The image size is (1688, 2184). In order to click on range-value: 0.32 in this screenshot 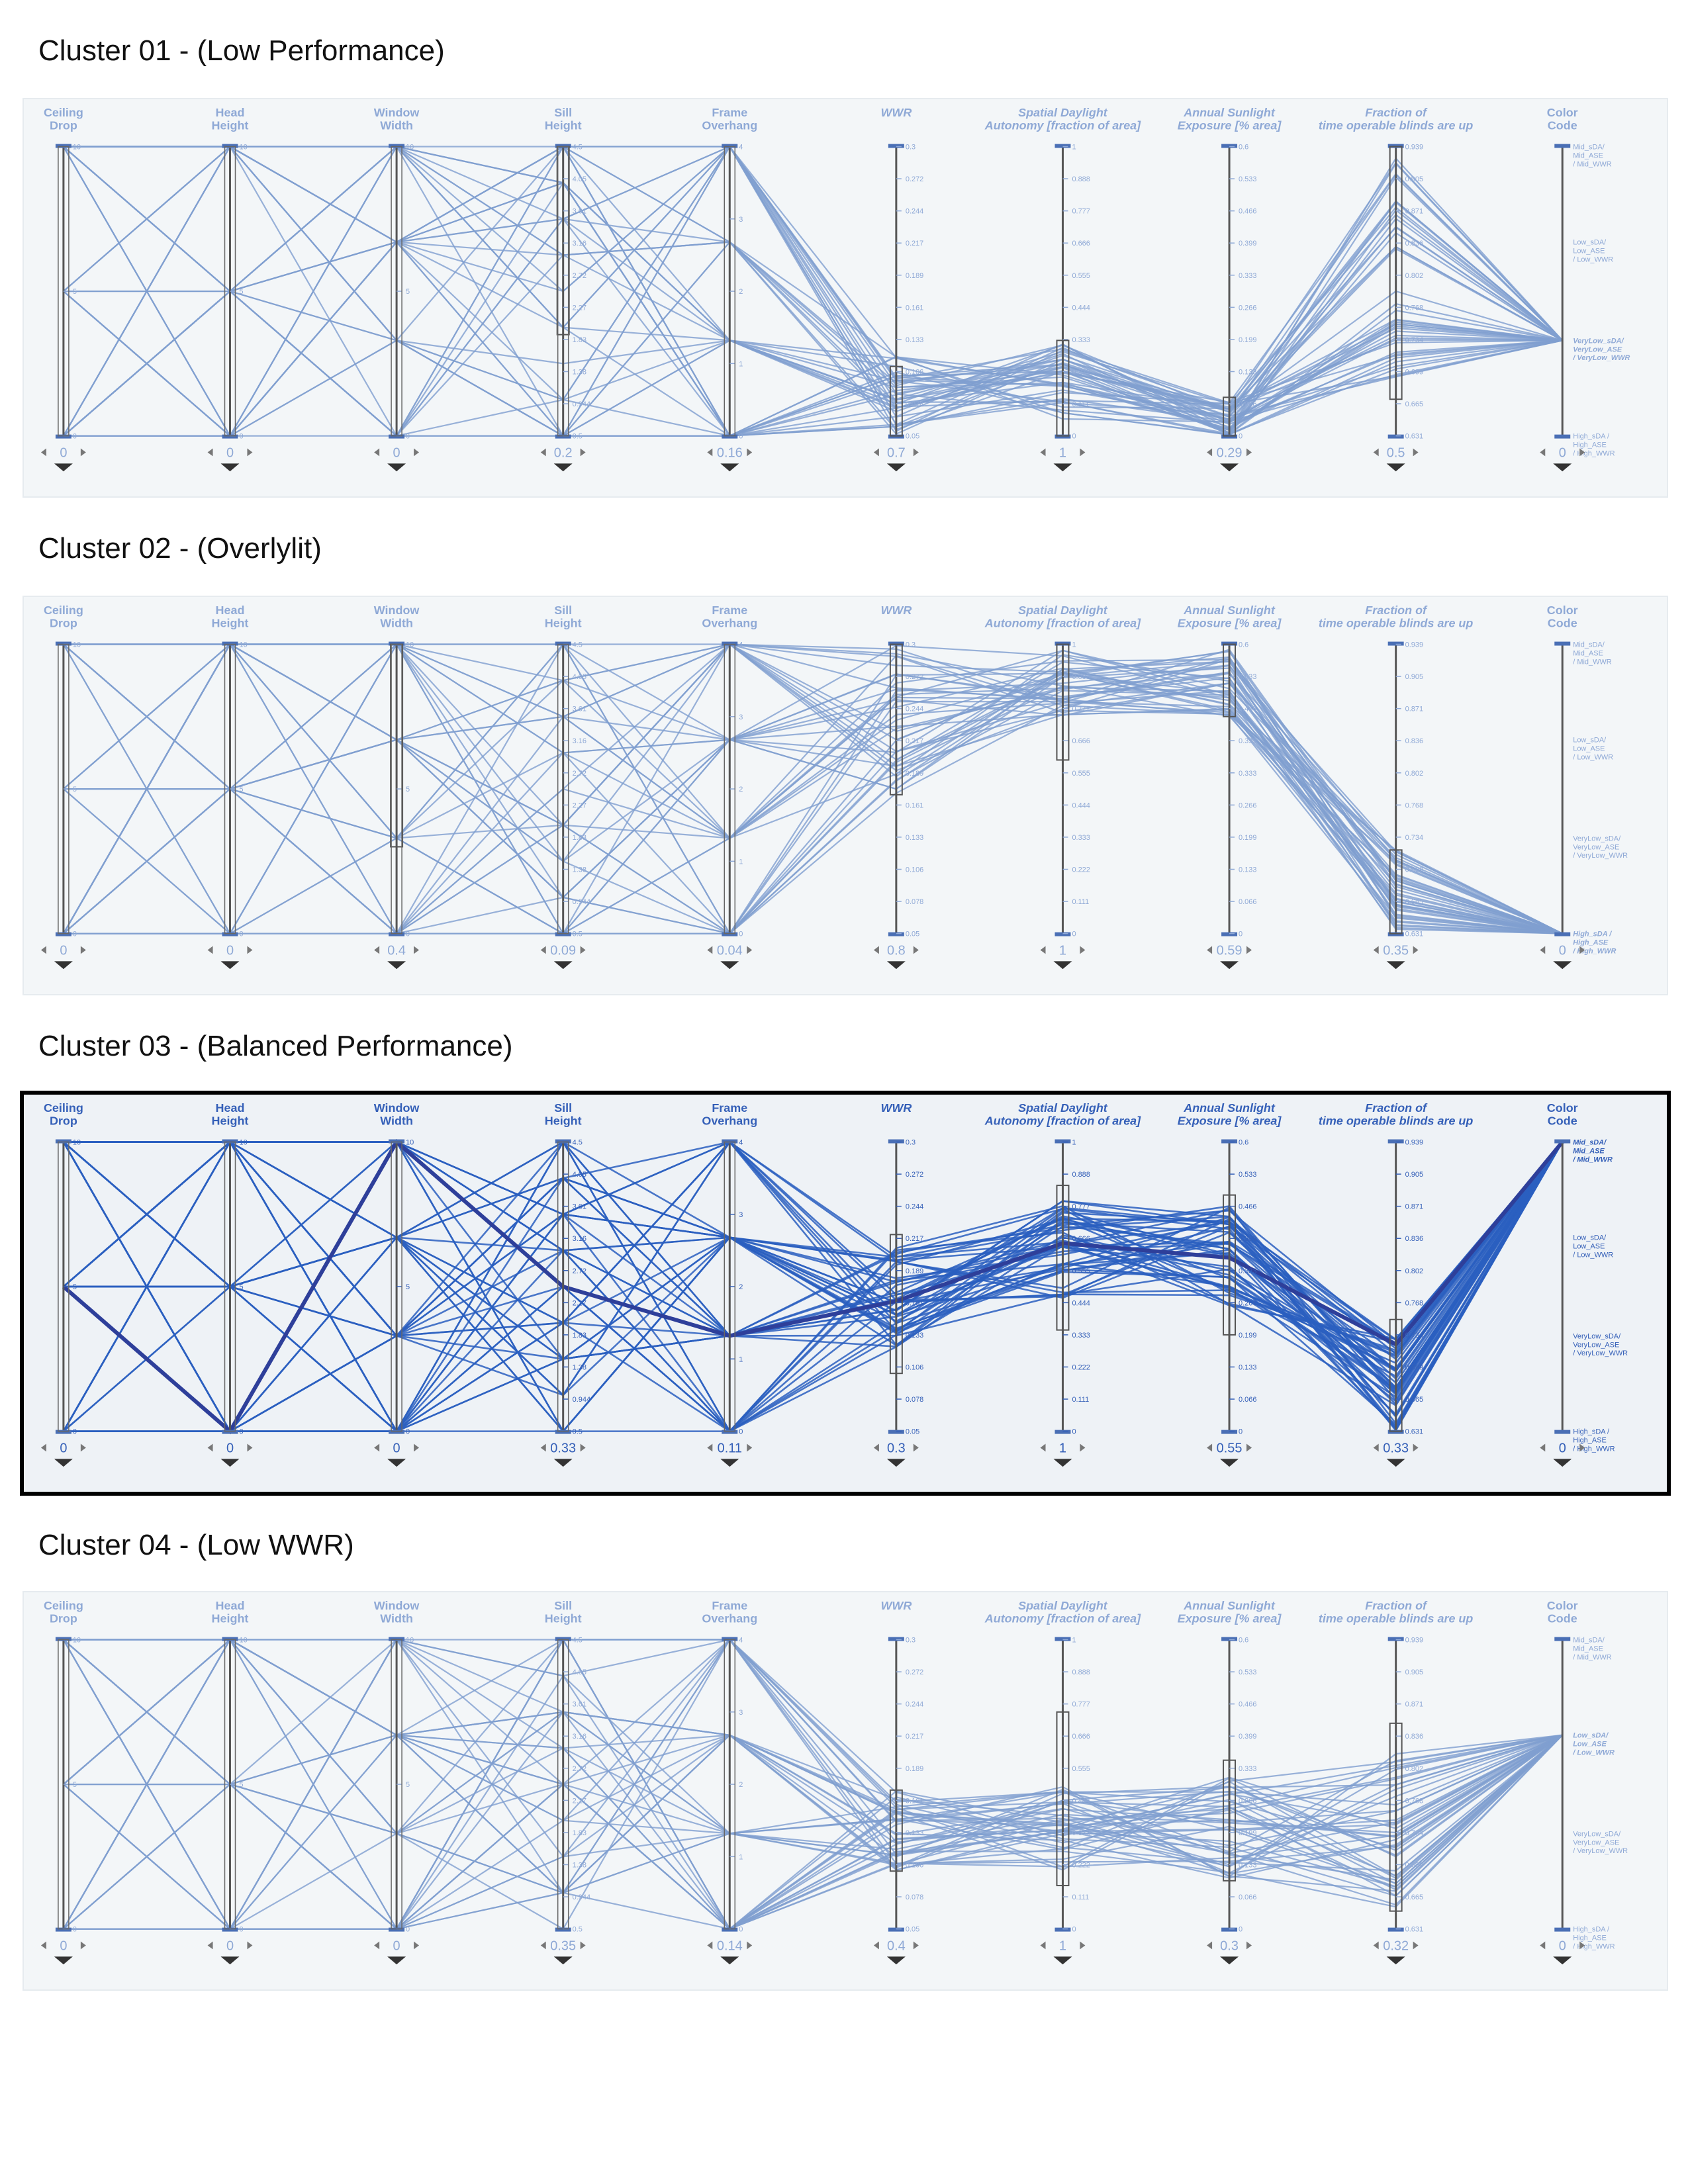, I will do `click(1396, 1945)`.